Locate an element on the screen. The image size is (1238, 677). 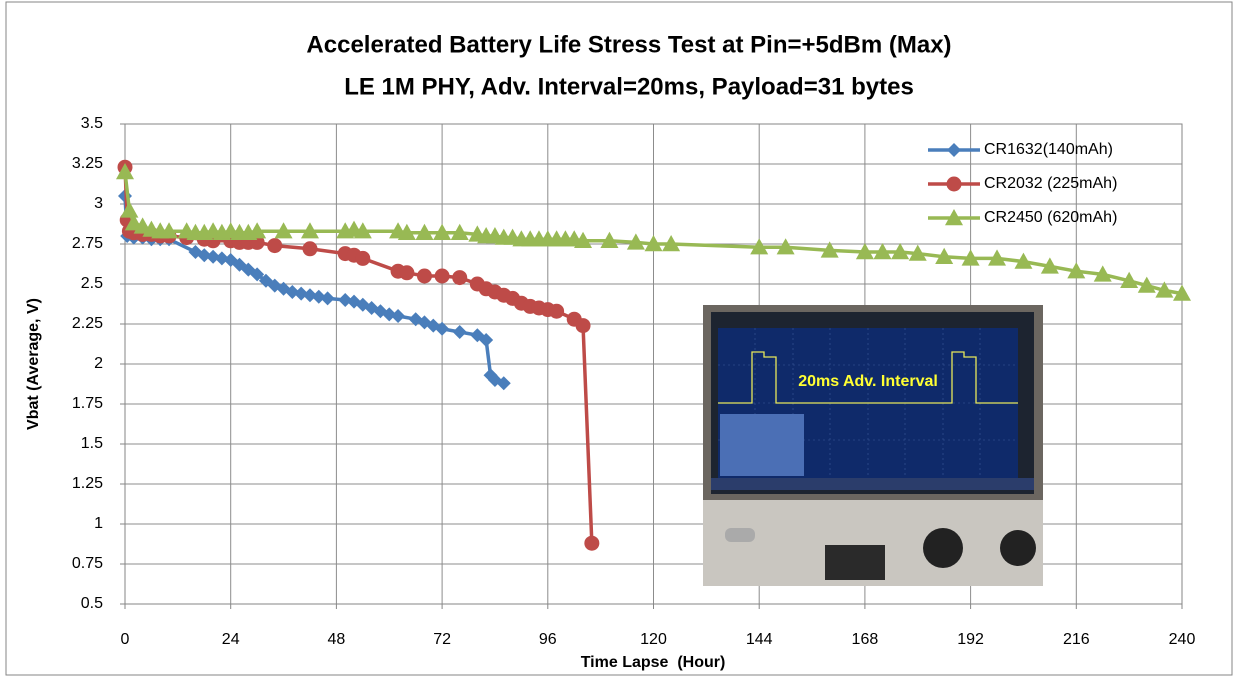
y-tick-label: 2.75 is located at coordinates (87, 243).